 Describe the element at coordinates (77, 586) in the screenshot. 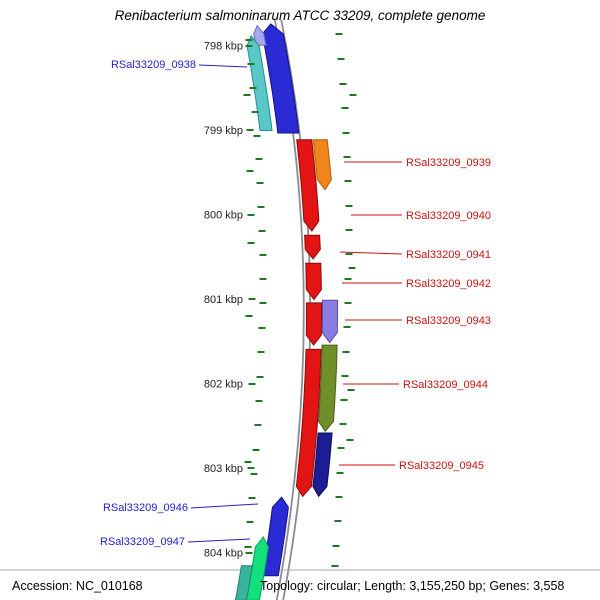

I see `status-accession: Accession: NC_010168` at that location.